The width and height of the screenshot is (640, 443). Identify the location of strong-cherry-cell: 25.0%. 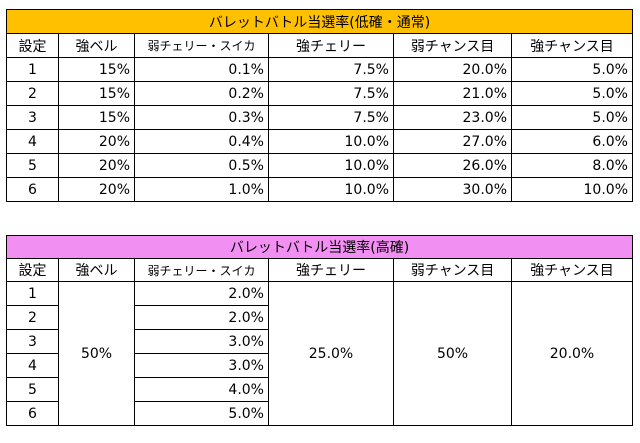
(331, 353).